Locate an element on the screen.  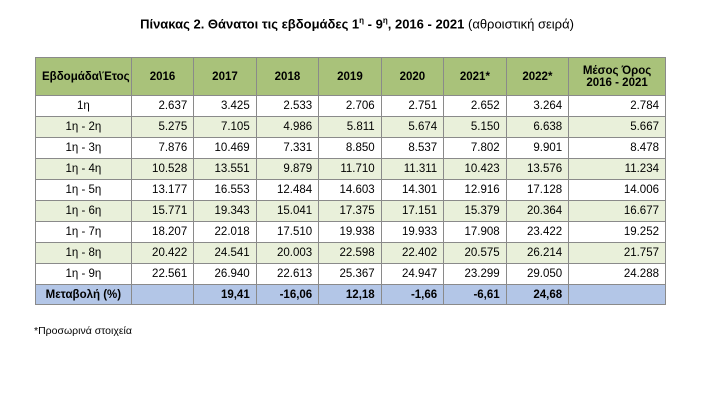
week-label-cell: 1η - 5η is located at coordinates (83, 190).